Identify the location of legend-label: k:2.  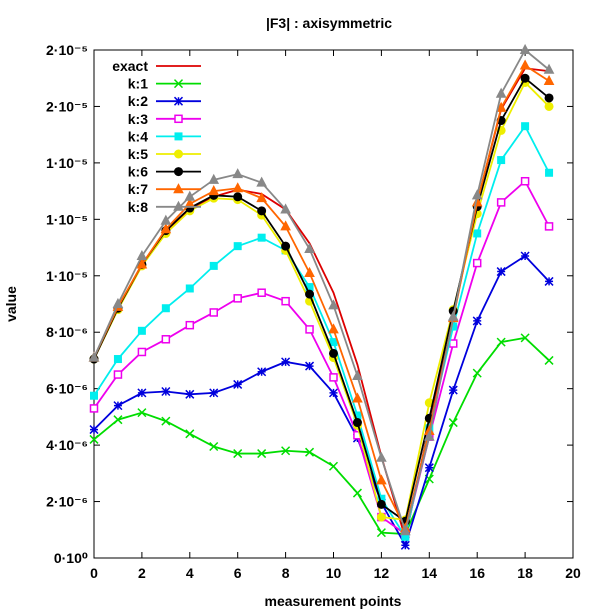
(138, 101).